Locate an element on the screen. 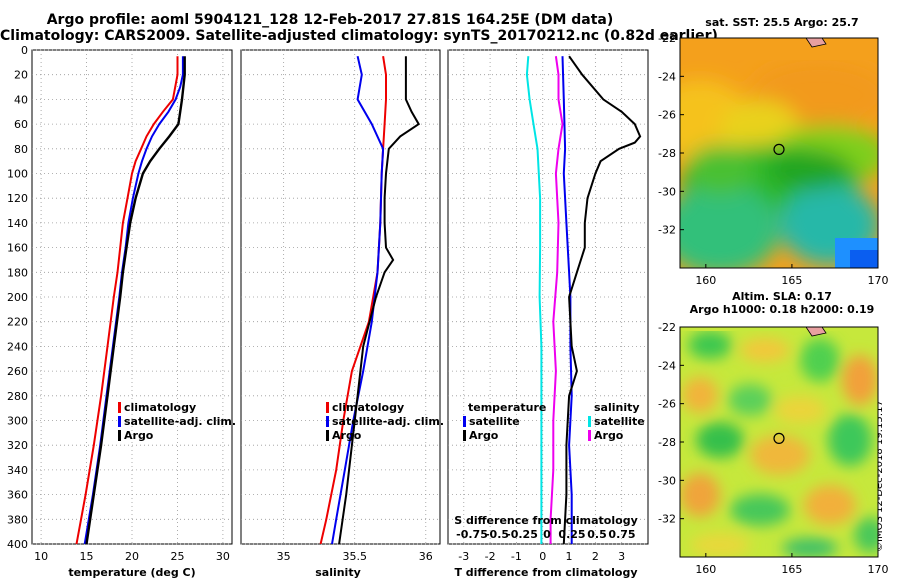  legend-t-argo-label: Argo is located at coordinates (484, 435).